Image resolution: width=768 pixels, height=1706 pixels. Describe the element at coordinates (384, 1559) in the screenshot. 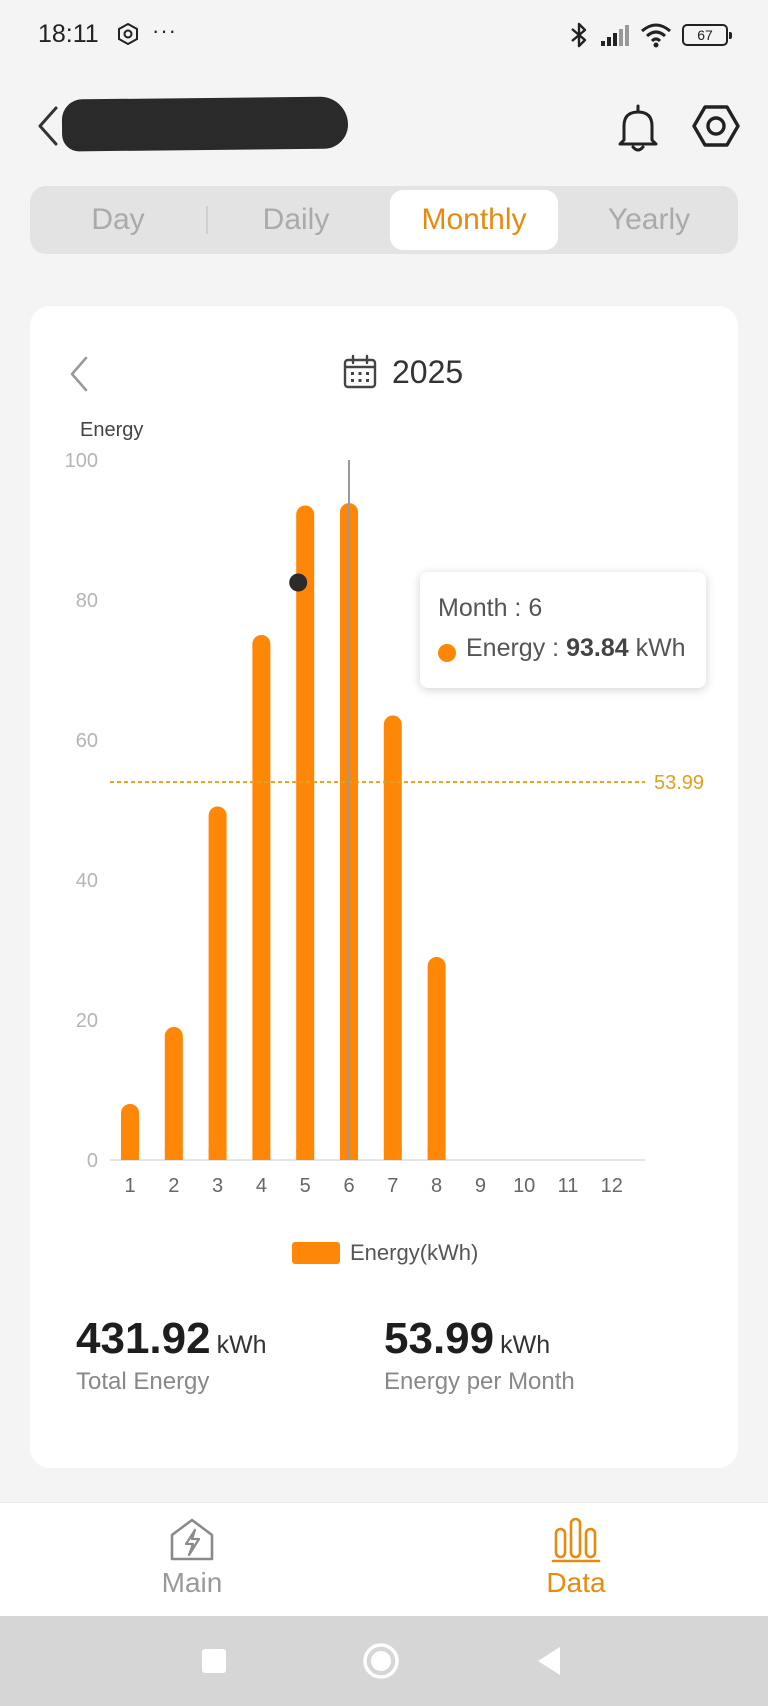

I see `bottom-navigation: Main Data` at that location.